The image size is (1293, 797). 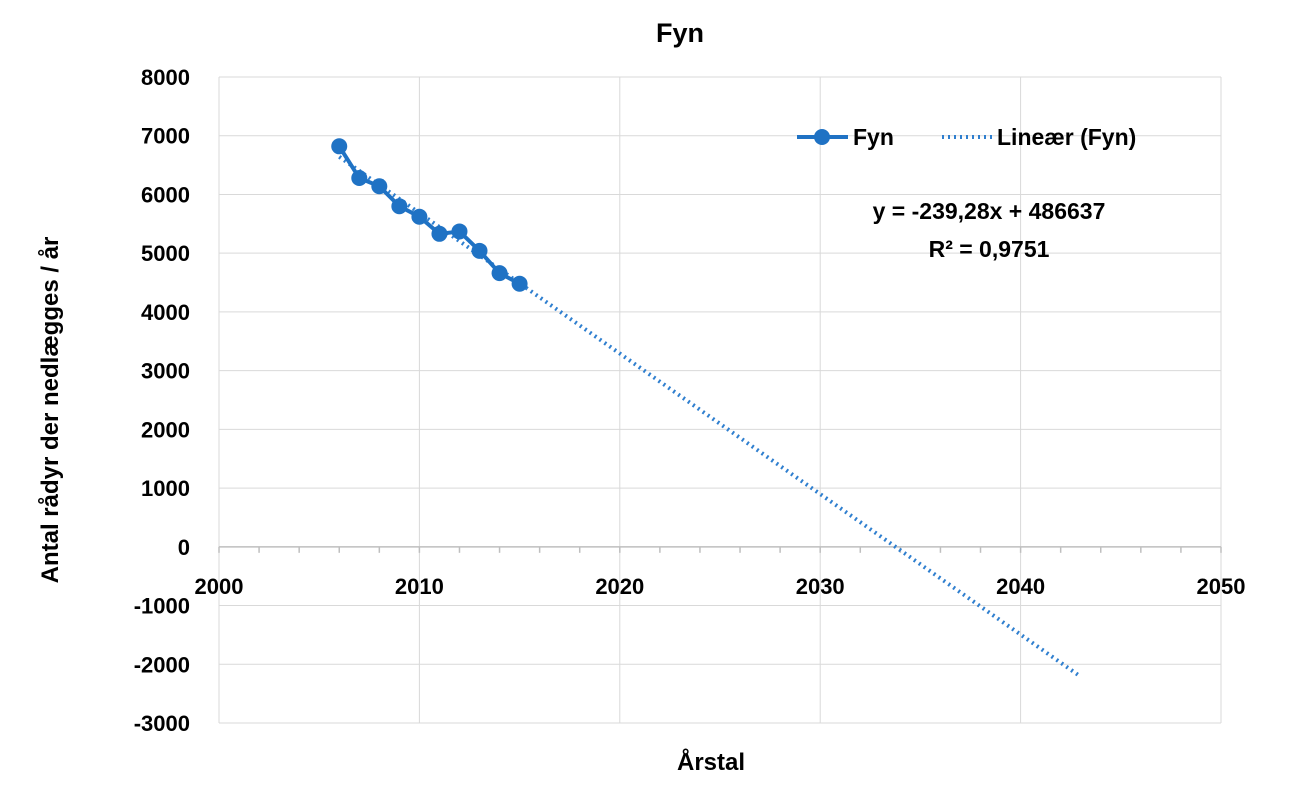 I want to click on x-tick-label: 2020, so click(x=619, y=586).